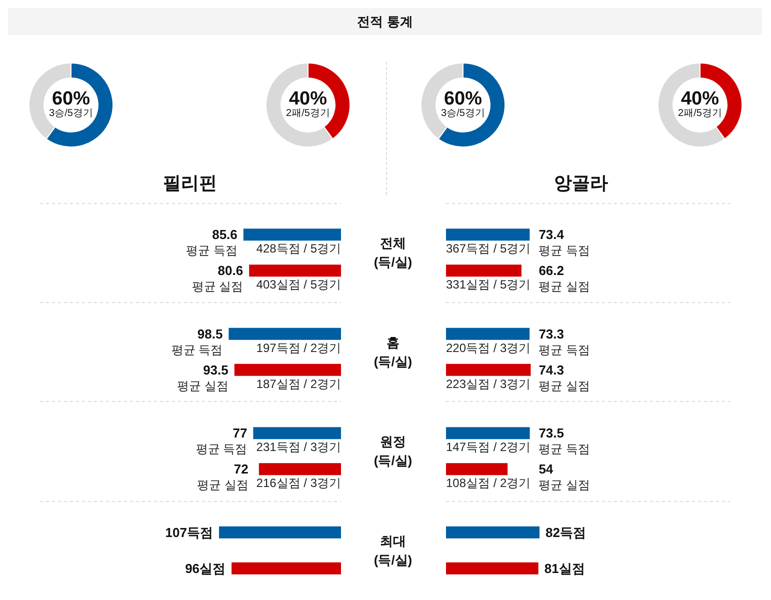 Image resolution: width=771 pixels, height=600 pixels. What do you see at coordinates (298, 285) in the screenshot?
I see `annotation: 403실점 / 5경기` at bounding box center [298, 285].